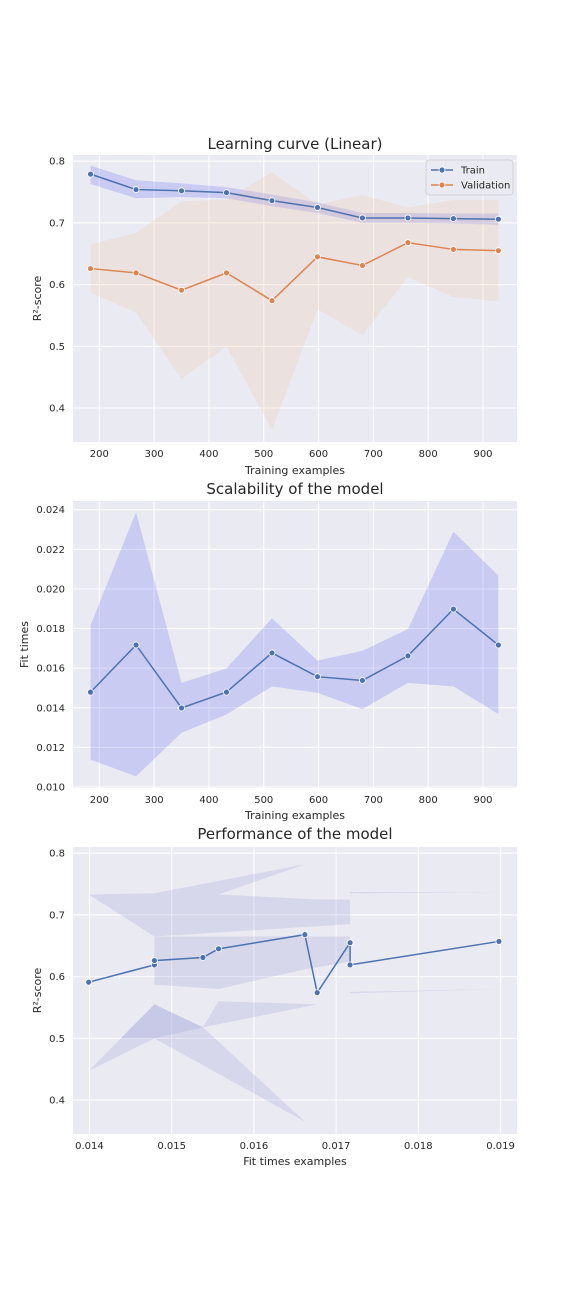 The height and width of the screenshot is (1296, 576). What do you see at coordinates (89, 1146) in the screenshot?
I see `x-tick-label: 0.014` at bounding box center [89, 1146].